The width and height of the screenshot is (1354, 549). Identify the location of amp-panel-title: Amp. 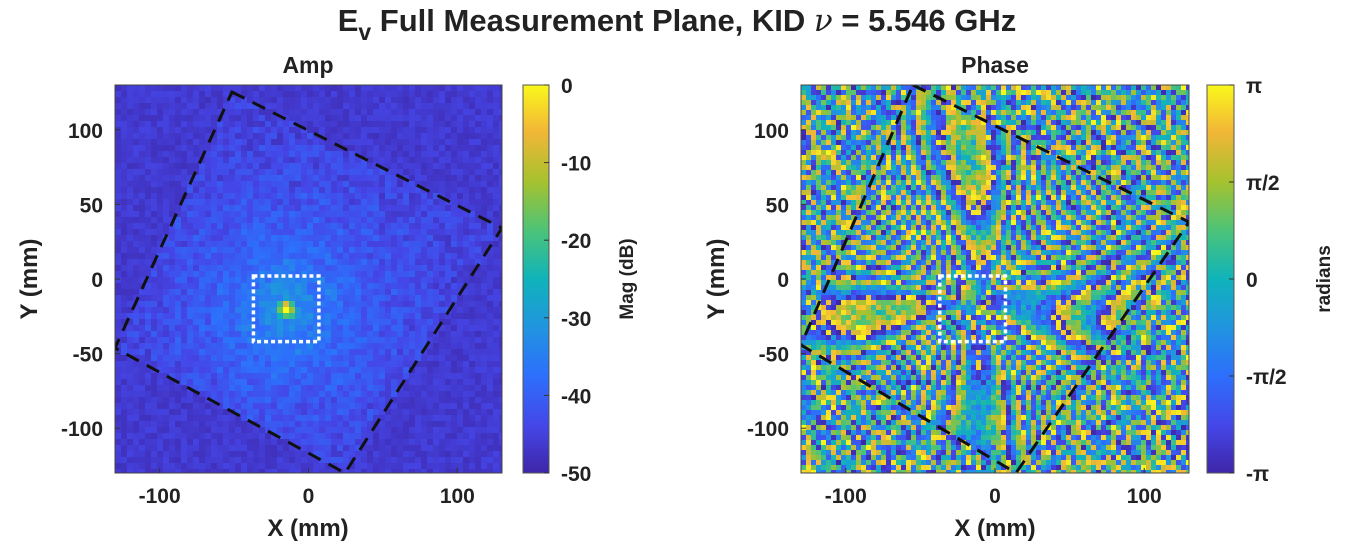
(307, 65).